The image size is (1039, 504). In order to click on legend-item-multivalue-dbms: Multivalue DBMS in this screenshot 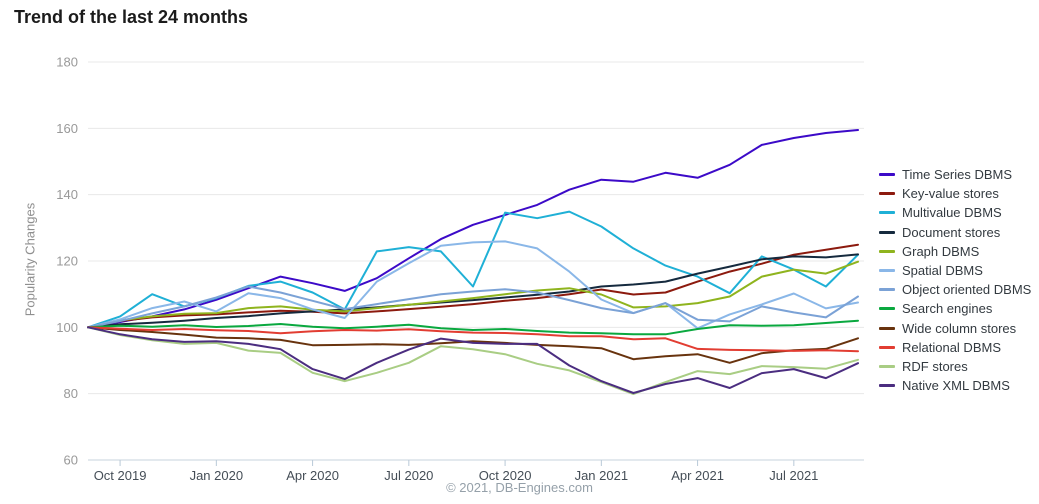, I will do `click(955, 212)`.